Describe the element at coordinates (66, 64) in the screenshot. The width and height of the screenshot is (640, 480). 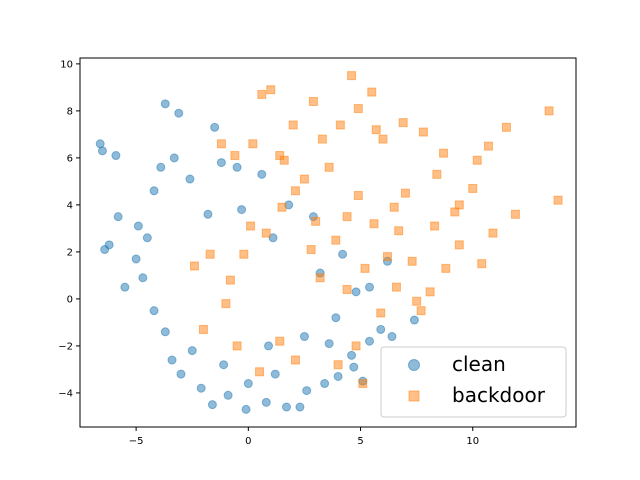
I see `y-tick-label: 10` at that location.